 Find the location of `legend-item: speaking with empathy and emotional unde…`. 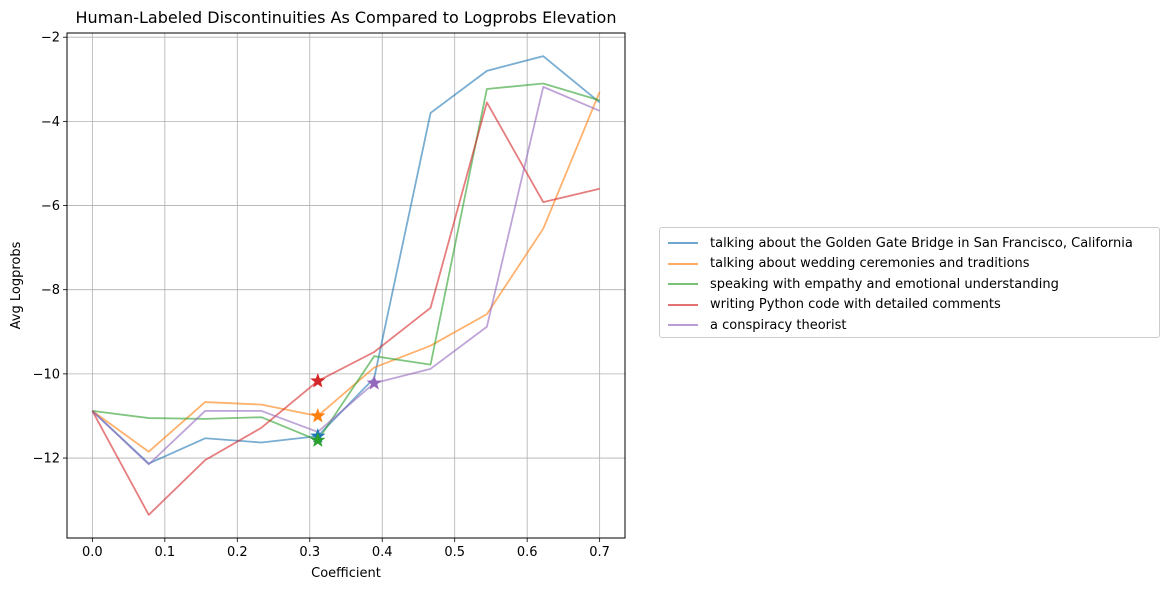

legend-item: speaking with empathy and emotional unde… is located at coordinates (909, 284).